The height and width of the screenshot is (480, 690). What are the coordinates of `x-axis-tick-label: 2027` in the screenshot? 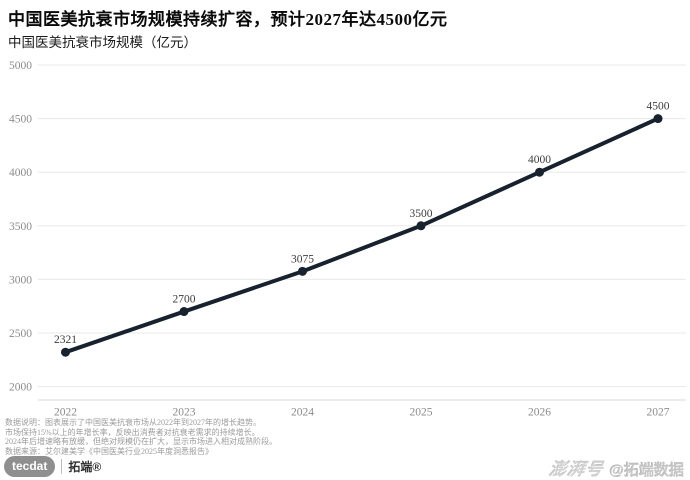 It's located at (658, 413).